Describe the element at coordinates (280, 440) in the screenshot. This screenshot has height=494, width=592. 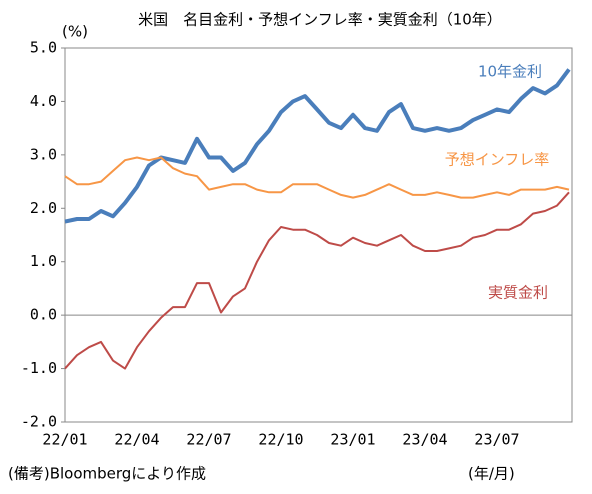
I see `x-tick-label: 22/10` at that location.